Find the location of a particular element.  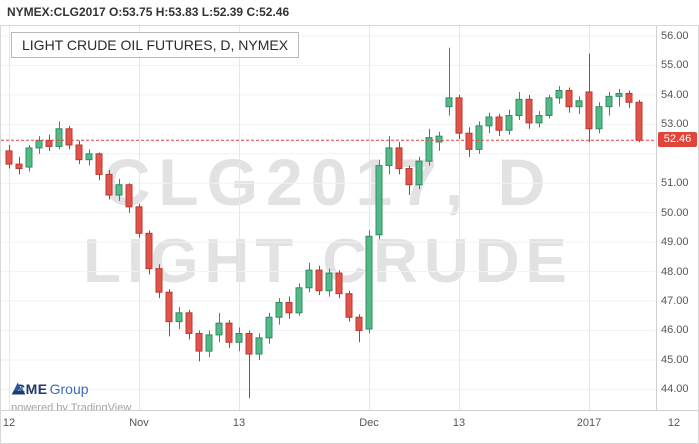

time-tick-label: Nov is located at coordinates (139, 423).